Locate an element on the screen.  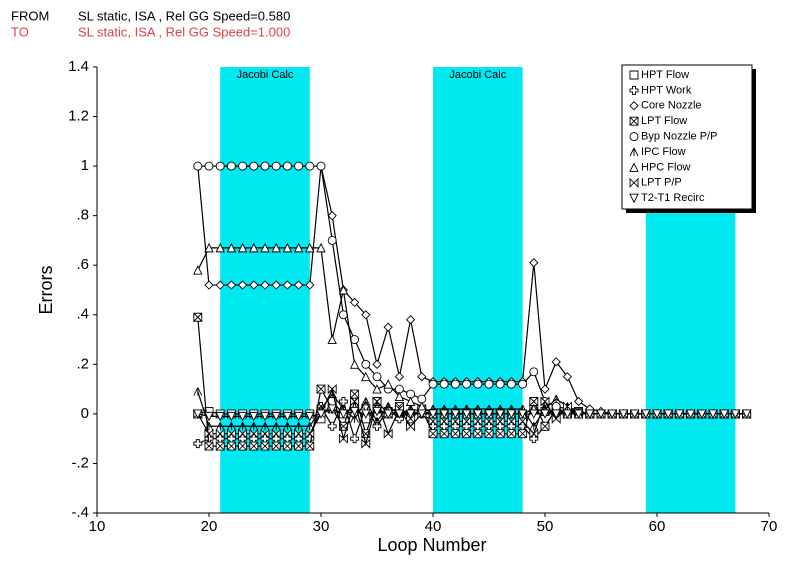
x-tick-label: 40 is located at coordinates (433, 526).